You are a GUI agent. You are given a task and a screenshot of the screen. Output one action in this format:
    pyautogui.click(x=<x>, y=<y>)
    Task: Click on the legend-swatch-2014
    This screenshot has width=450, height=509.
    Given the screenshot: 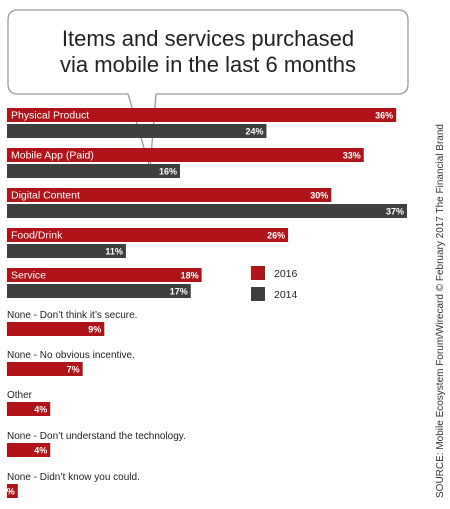 What is the action you would take?
    pyautogui.click(x=258, y=294)
    